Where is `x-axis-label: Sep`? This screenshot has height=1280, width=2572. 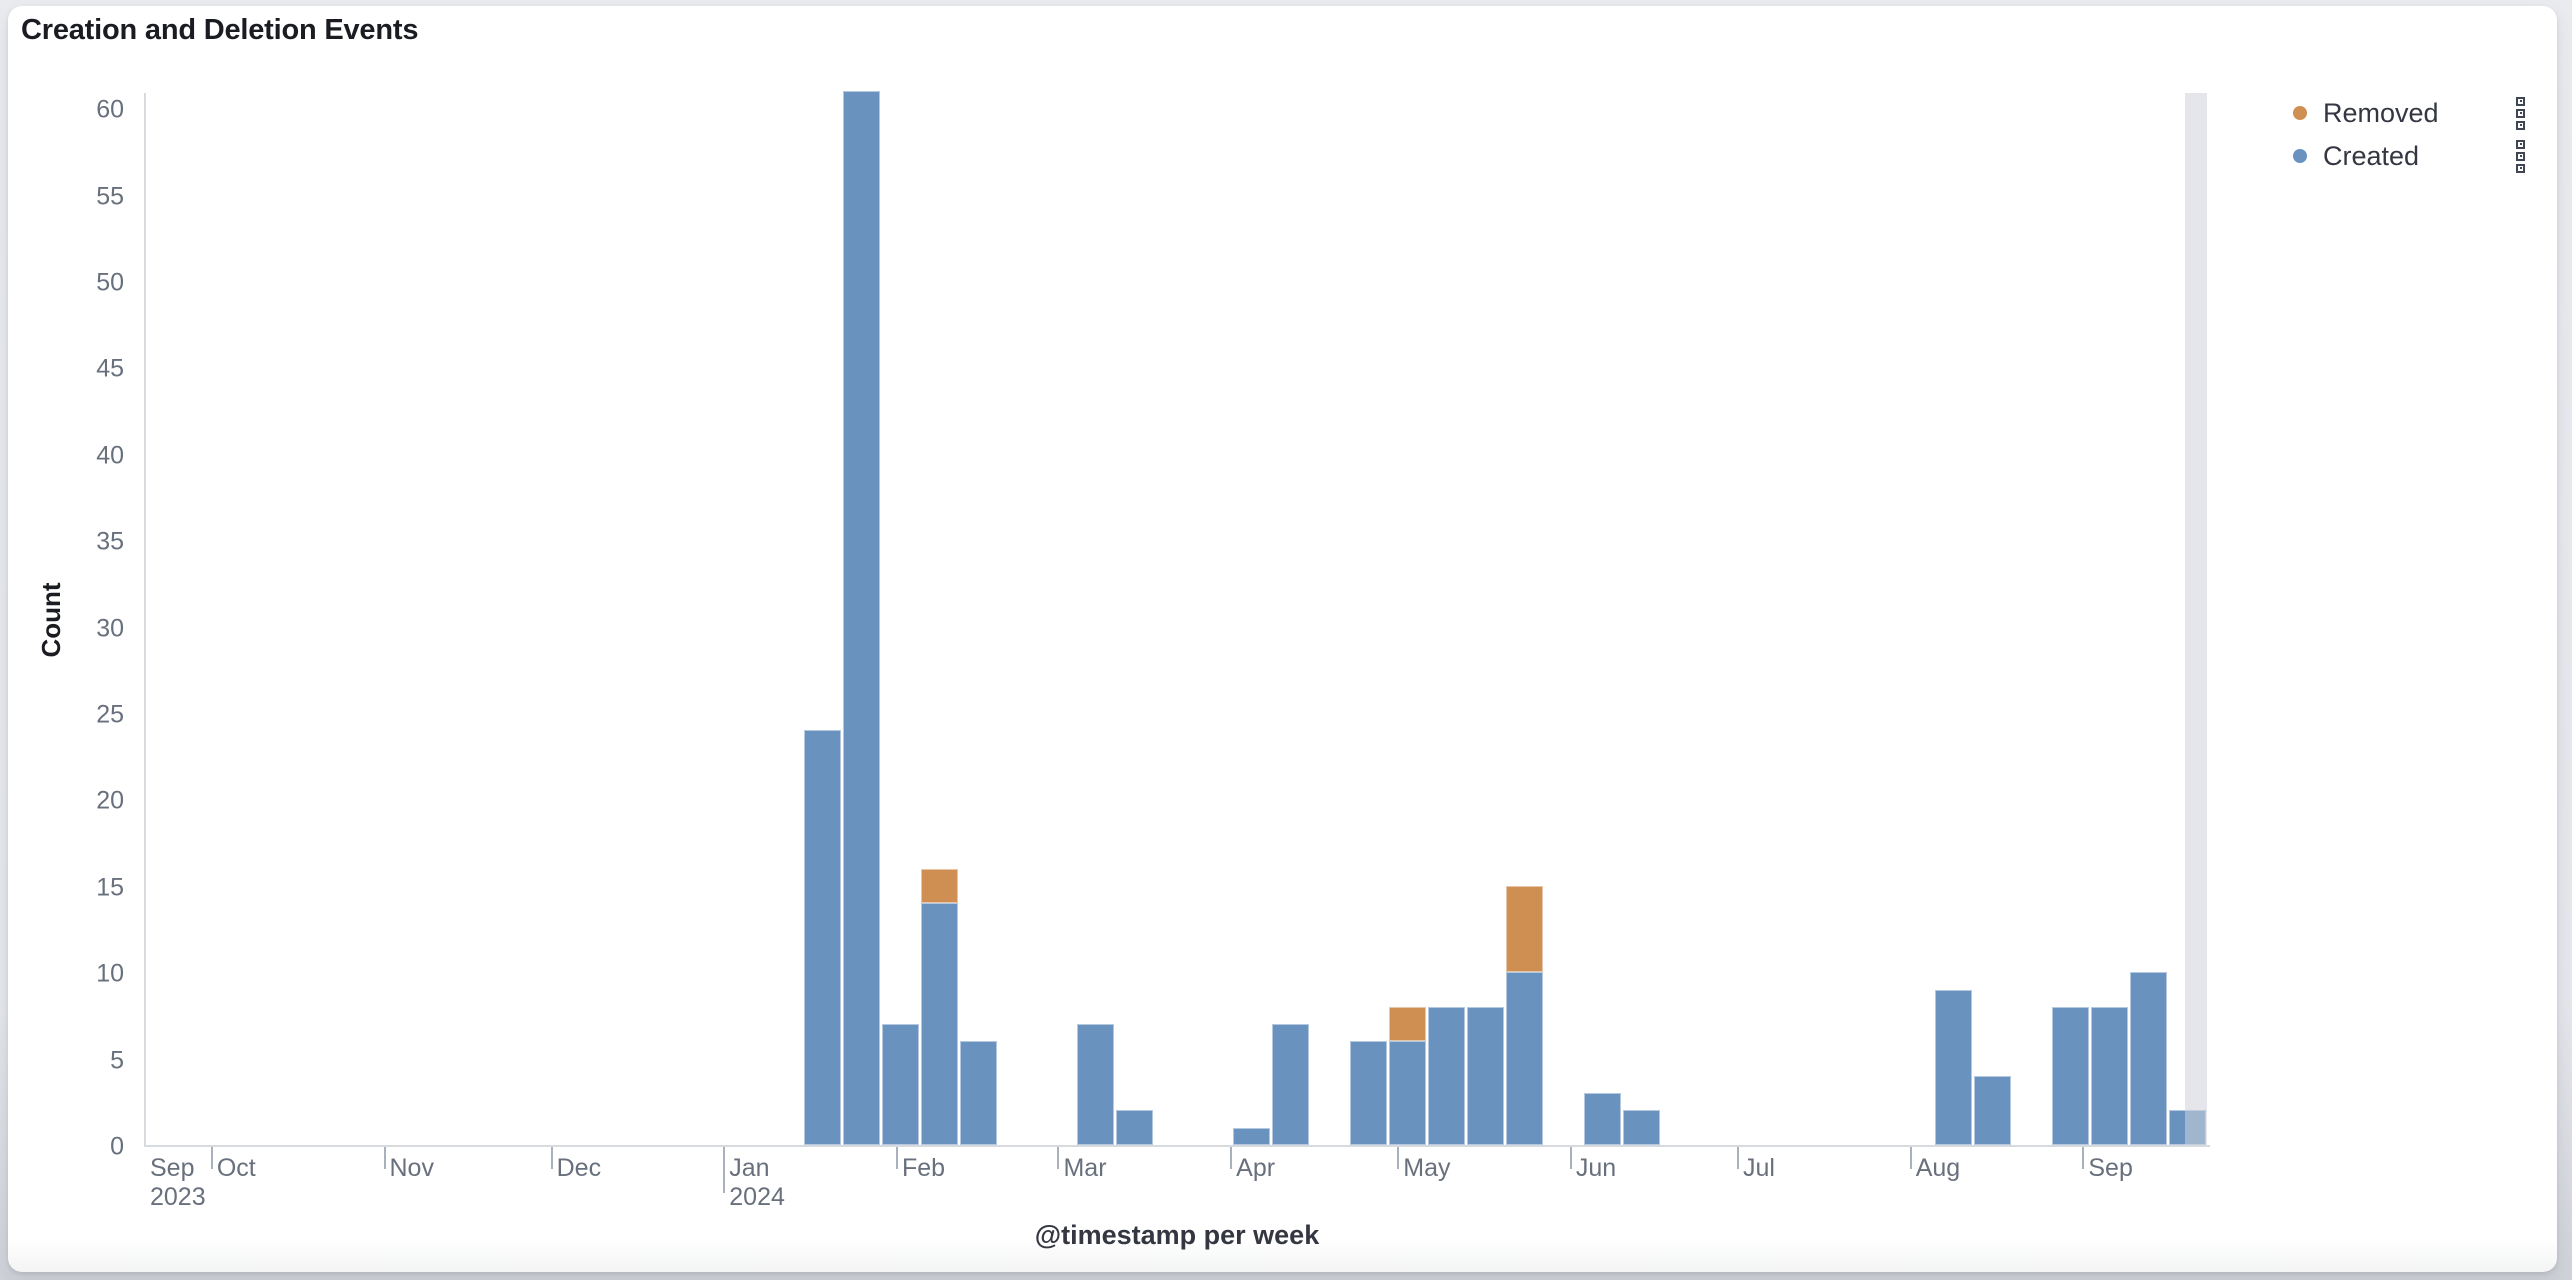 x-axis-label: Sep is located at coordinates (2110, 1168).